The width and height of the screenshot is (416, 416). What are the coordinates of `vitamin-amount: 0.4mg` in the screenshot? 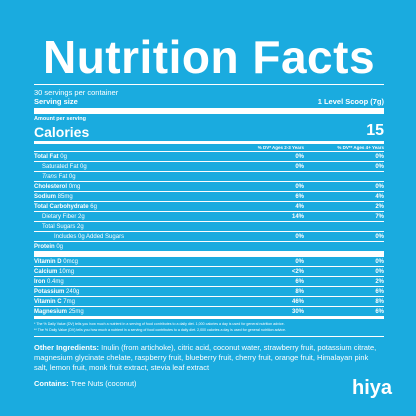 It's located at (55, 281).